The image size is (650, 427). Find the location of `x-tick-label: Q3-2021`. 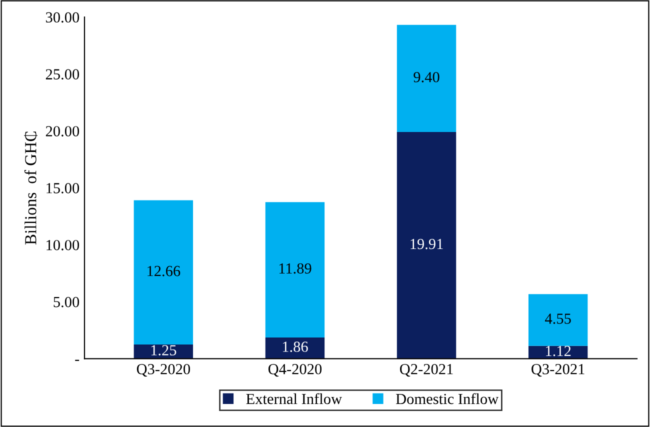

x-tick-label: Q3-2021 is located at coordinates (558, 370).